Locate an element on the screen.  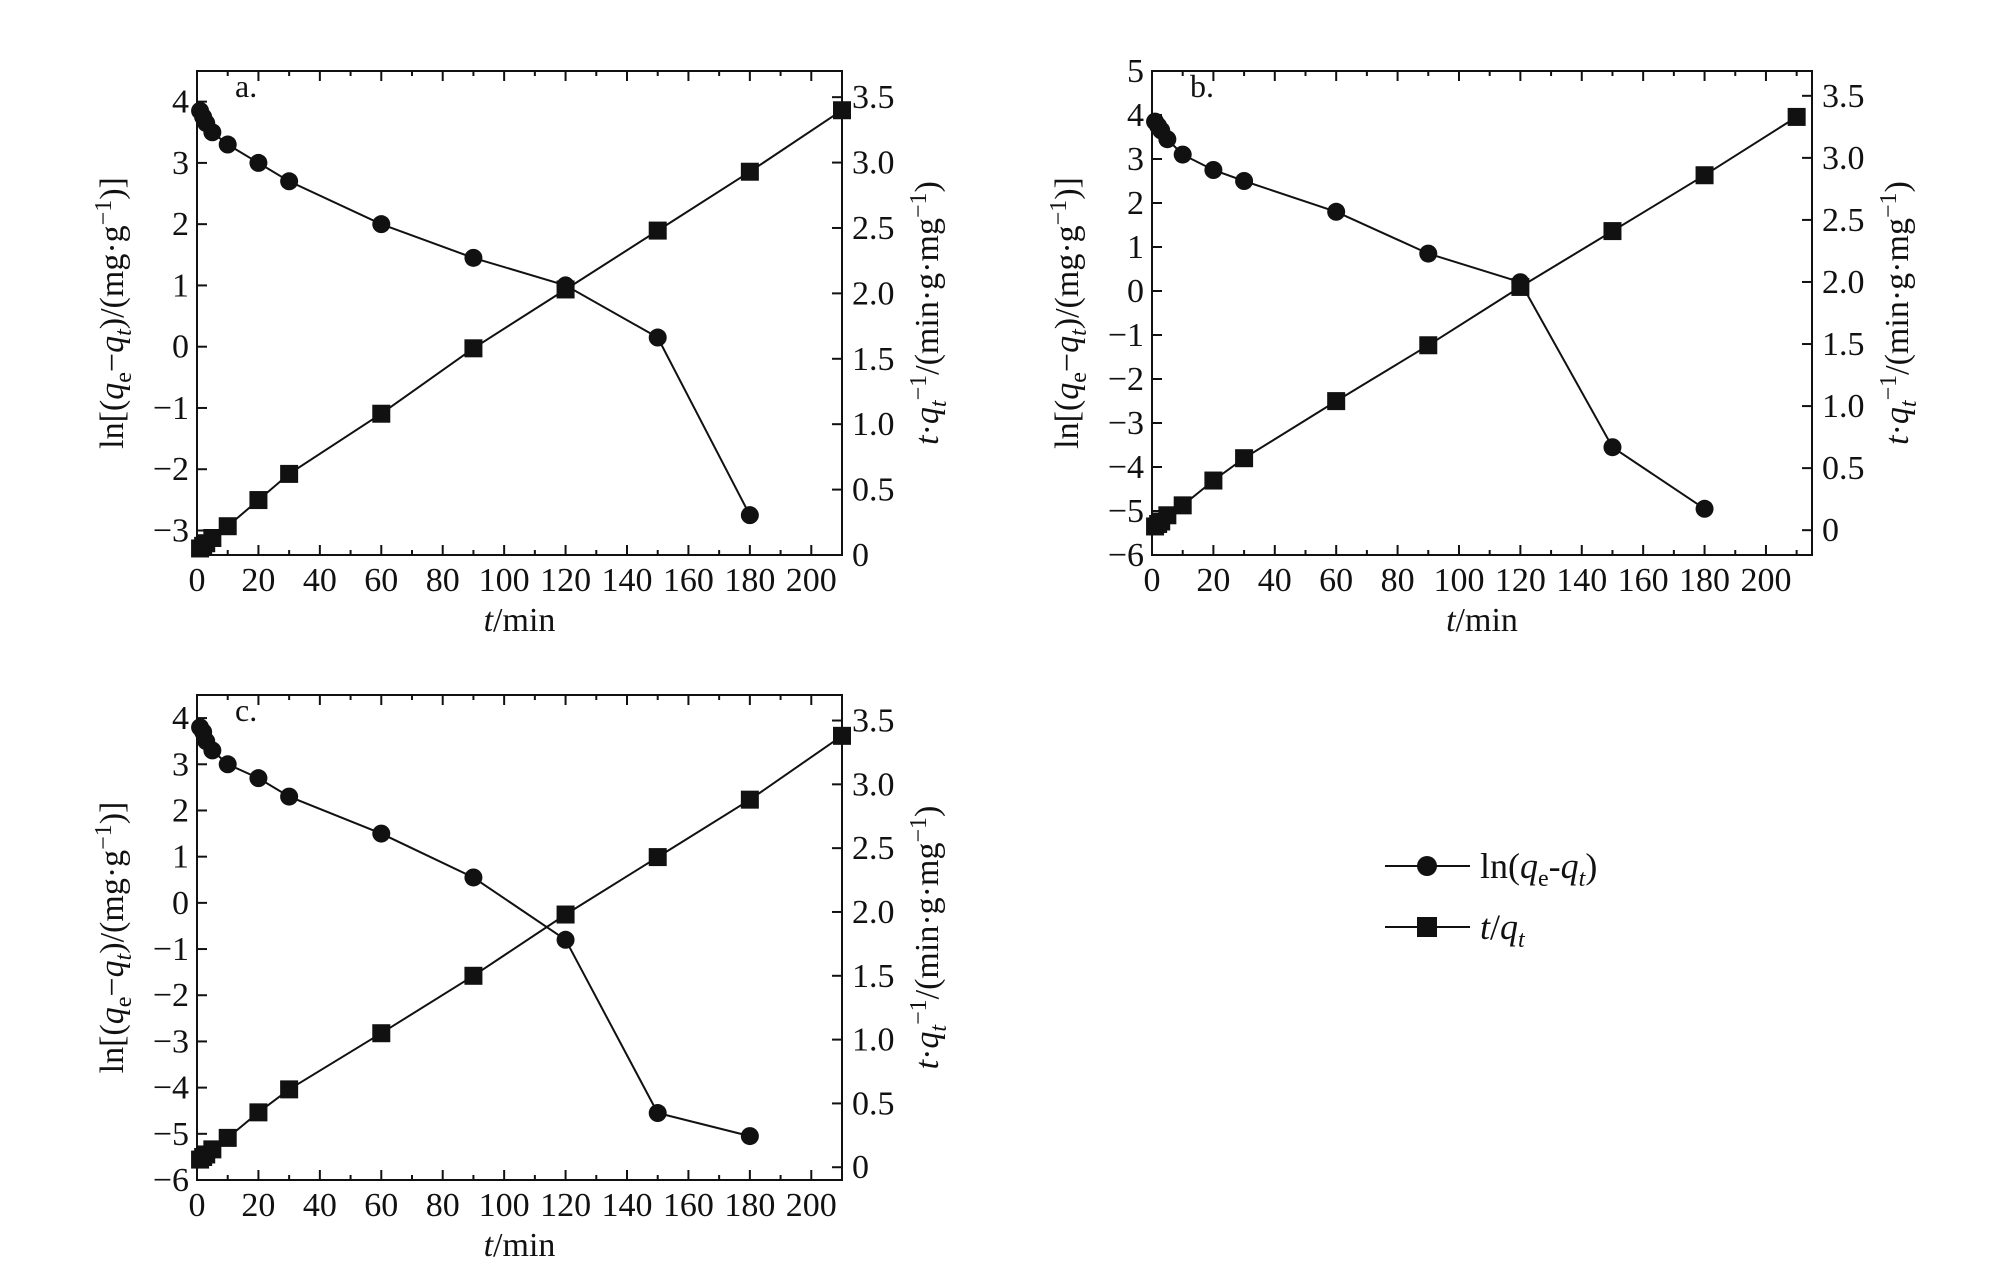
legend-label: ln(qe-qt) is located at coordinates (1538, 869).